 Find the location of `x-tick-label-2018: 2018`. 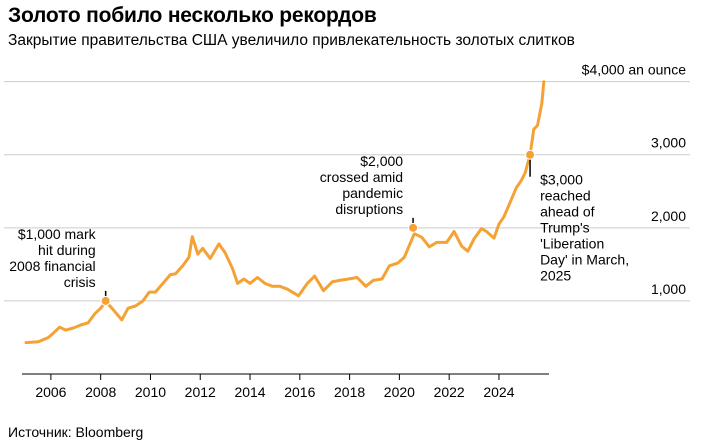

x-tick-label-2018: 2018 is located at coordinates (349, 392).